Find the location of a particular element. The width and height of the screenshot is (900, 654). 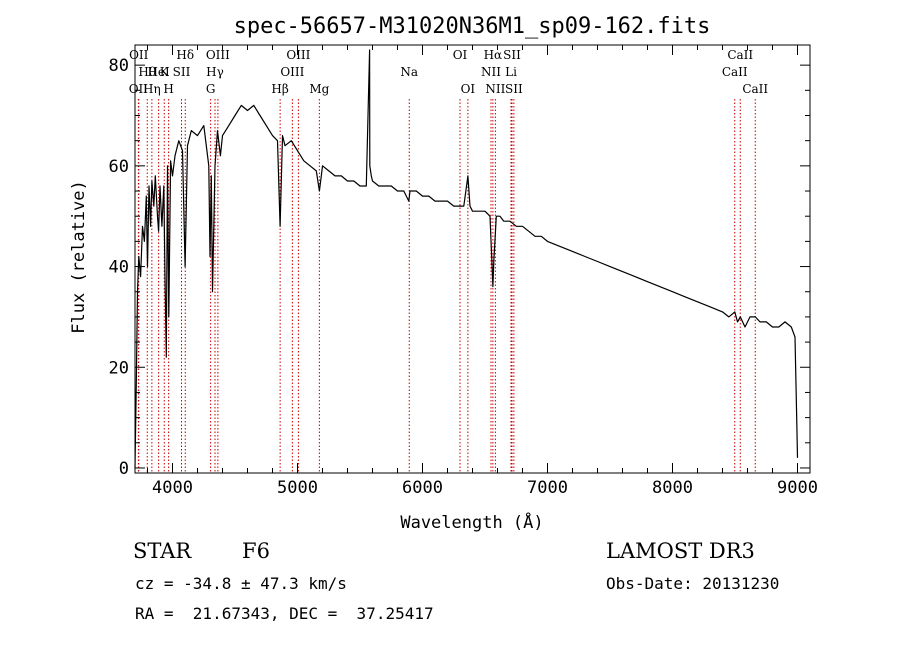

line-marker-label: Hβ is located at coordinates (279, 89).